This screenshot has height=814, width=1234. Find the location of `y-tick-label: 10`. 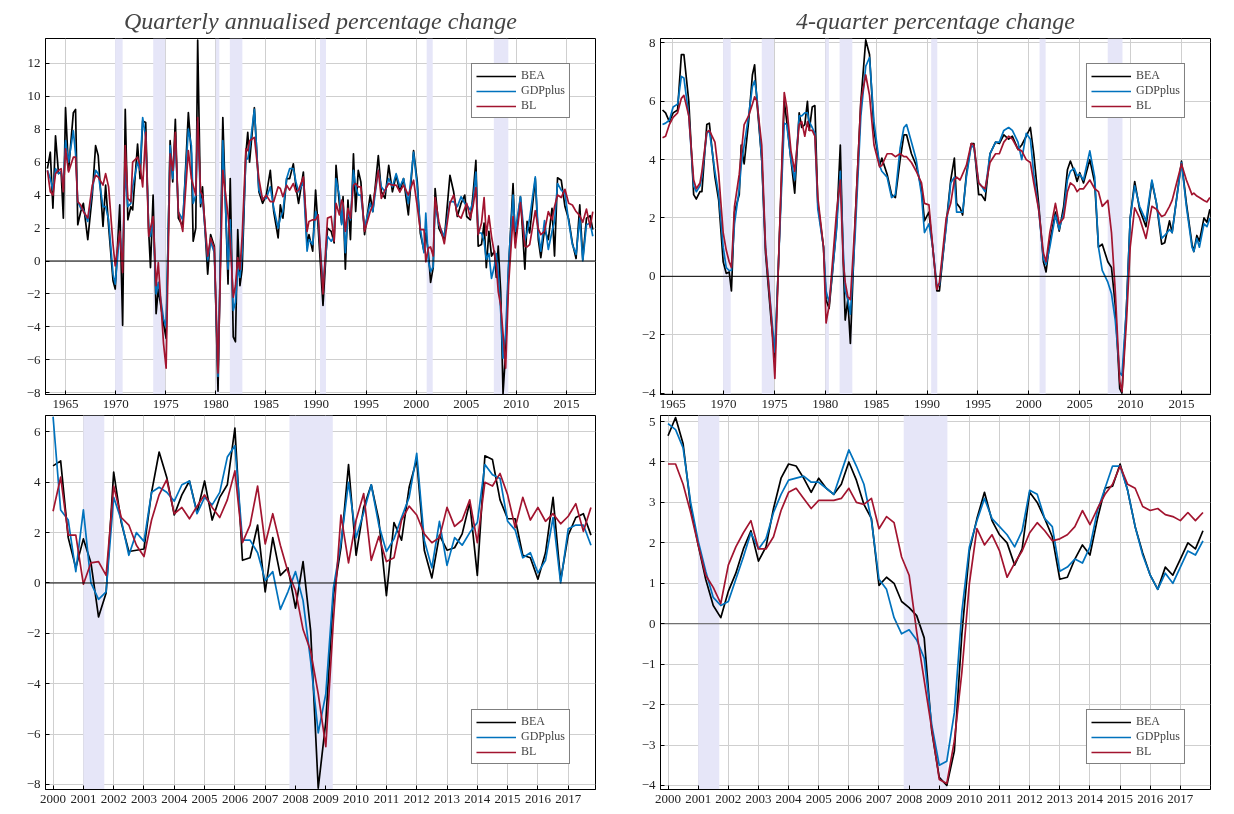

y-tick-label: 10 is located at coordinates (34, 96).